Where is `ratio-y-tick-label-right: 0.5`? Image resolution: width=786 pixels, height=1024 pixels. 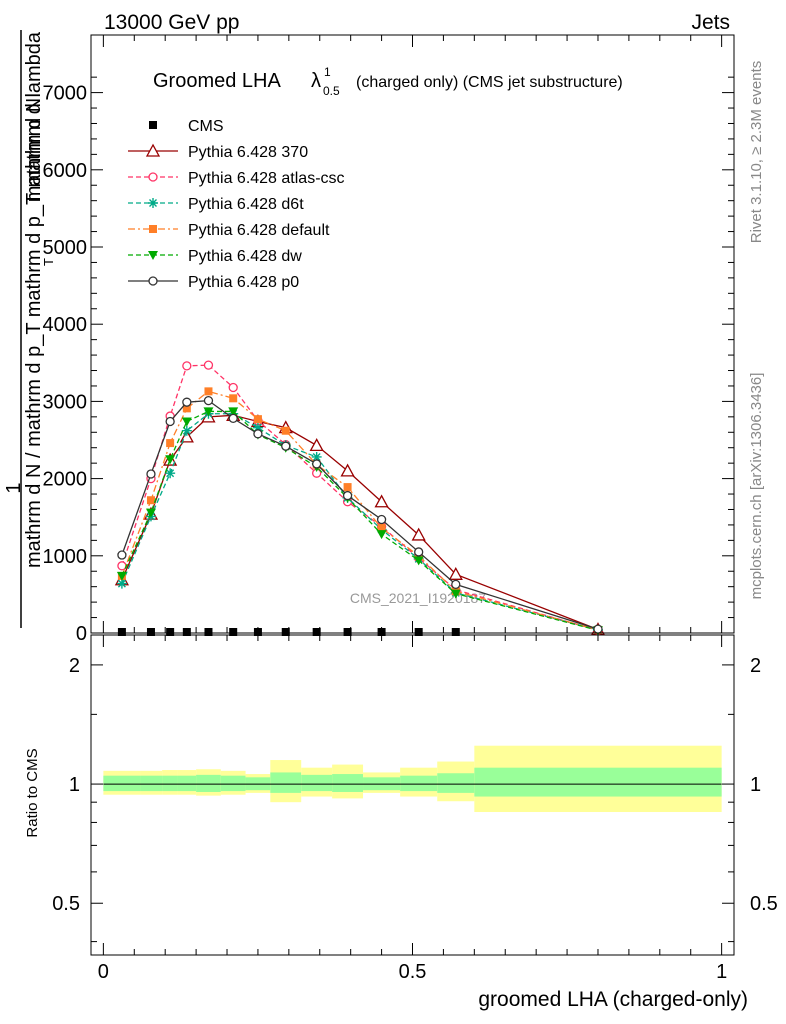
ratio-y-tick-label-right: 0.5 is located at coordinates (764, 904).